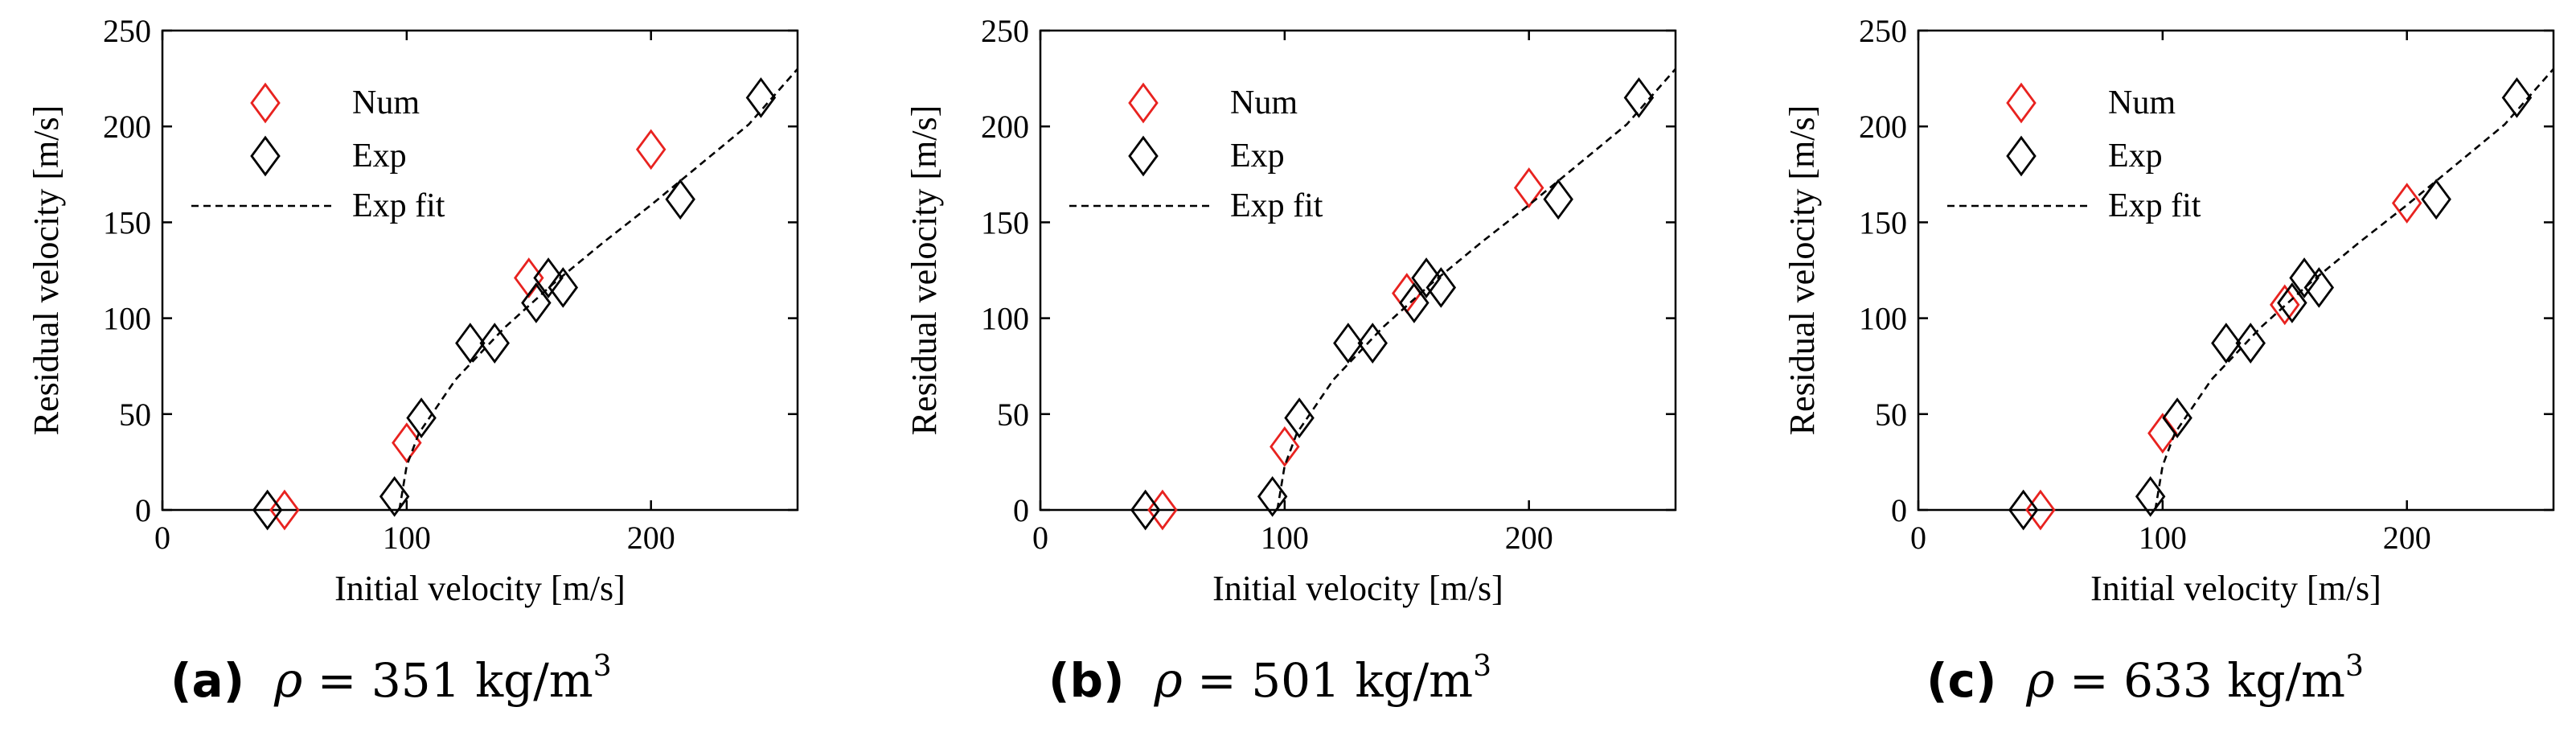 The height and width of the screenshot is (740, 2576). Describe the element at coordinates (1087, 680) in the screenshot. I see `caption-letter: b` at that location.